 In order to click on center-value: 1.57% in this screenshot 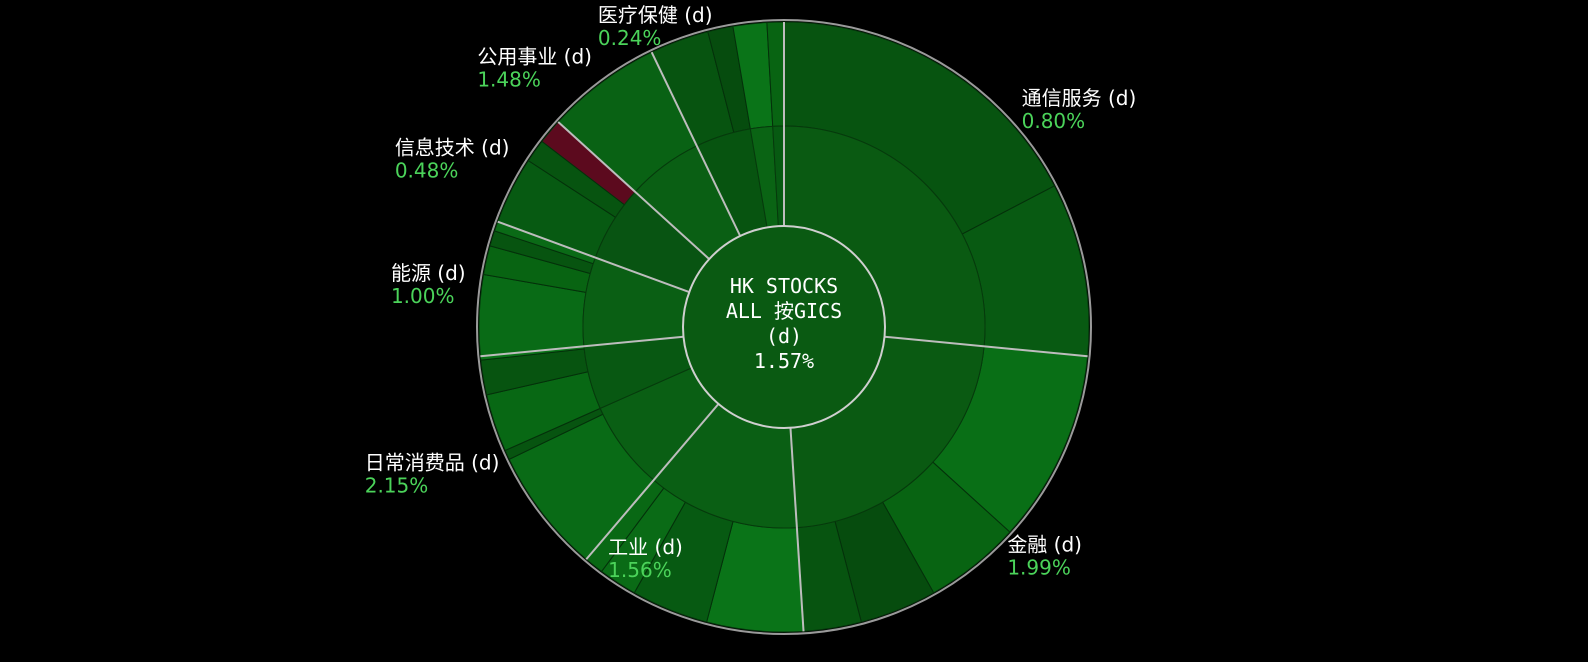, I will do `click(784, 361)`.